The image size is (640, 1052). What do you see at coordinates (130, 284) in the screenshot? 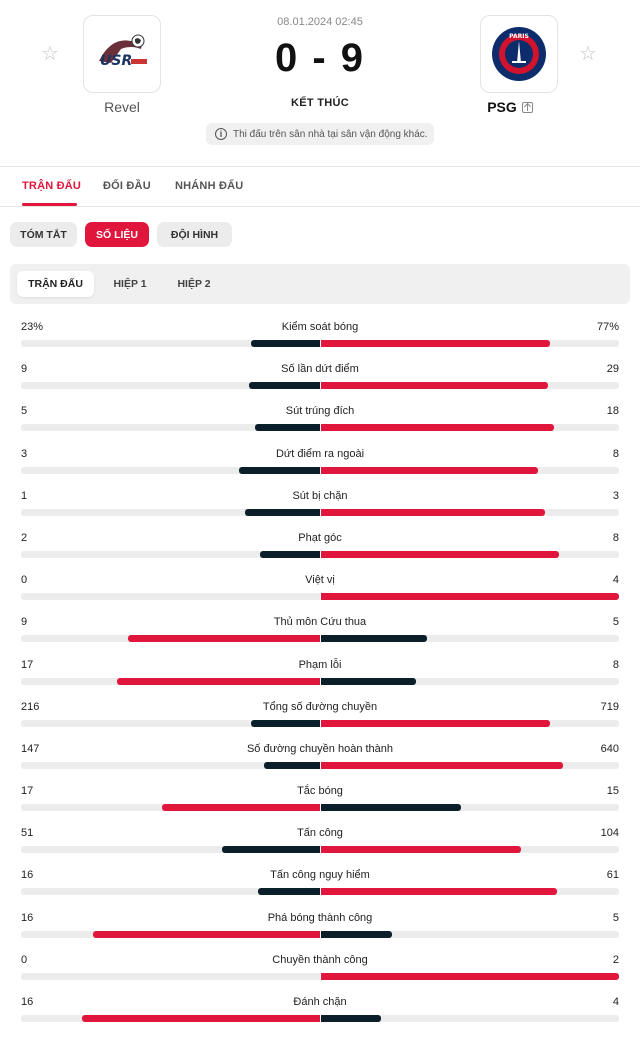
I see `period-first-half: HIỆP 1` at bounding box center [130, 284].